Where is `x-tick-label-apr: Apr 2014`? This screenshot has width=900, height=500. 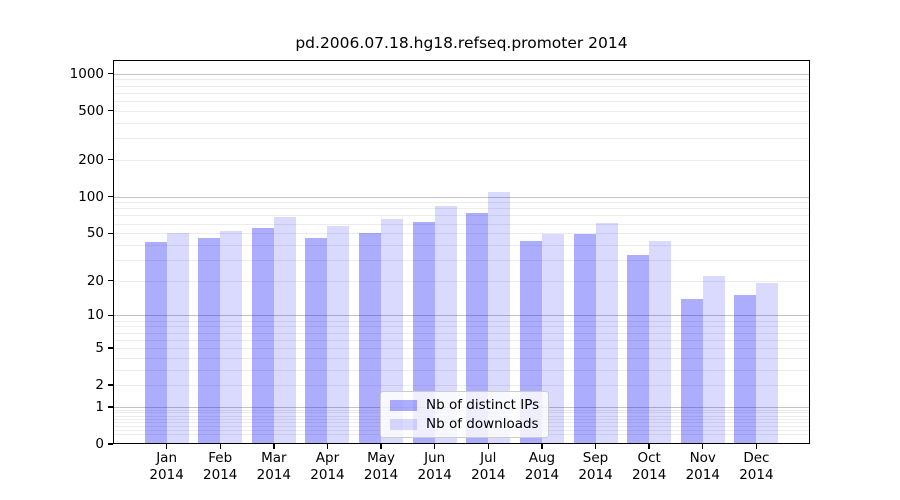
x-tick-label-apr: Apr 2014 is located at coordinates (327, 467).